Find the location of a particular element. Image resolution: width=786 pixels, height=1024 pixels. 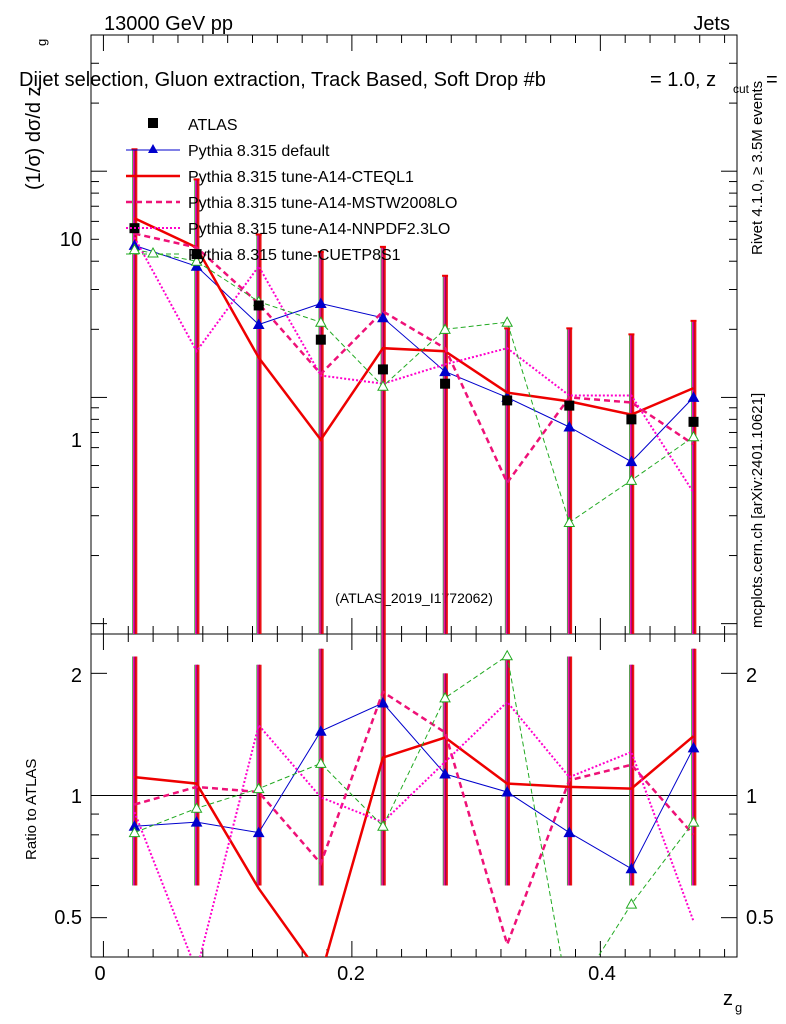

legend-label: ATLAS is located at coordinates (213, 125).